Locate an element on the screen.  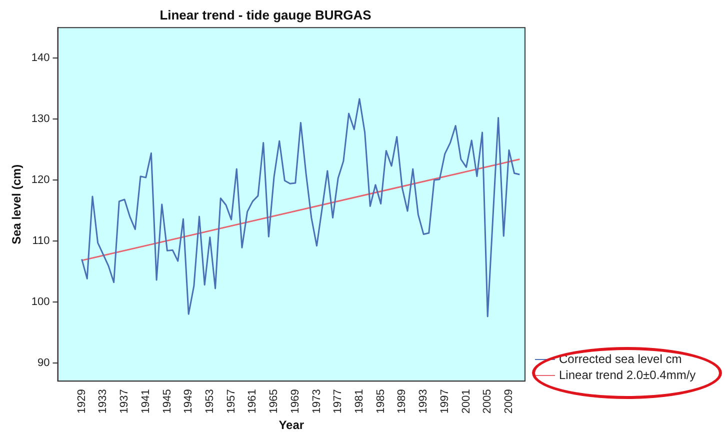
x-tick-label: 1985 is located at coordinates (380, 401).